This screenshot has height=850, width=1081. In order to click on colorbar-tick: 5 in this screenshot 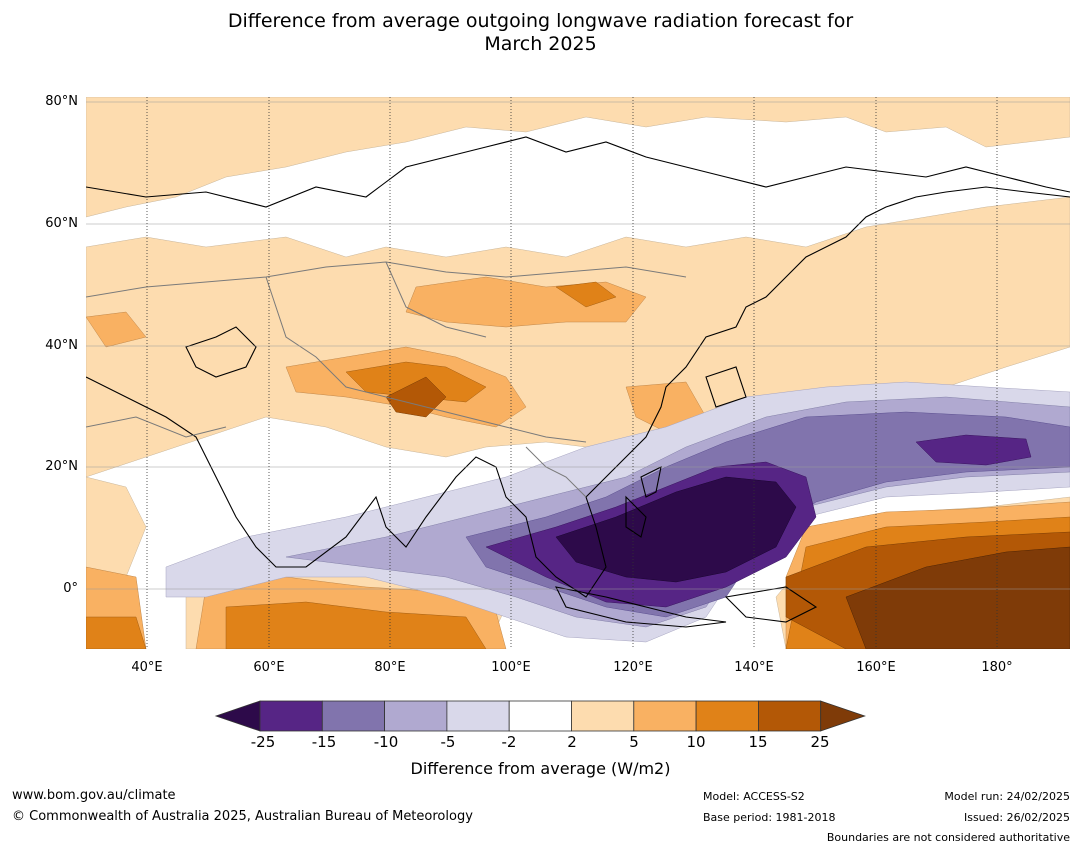, I will do `click(634, 742)`.